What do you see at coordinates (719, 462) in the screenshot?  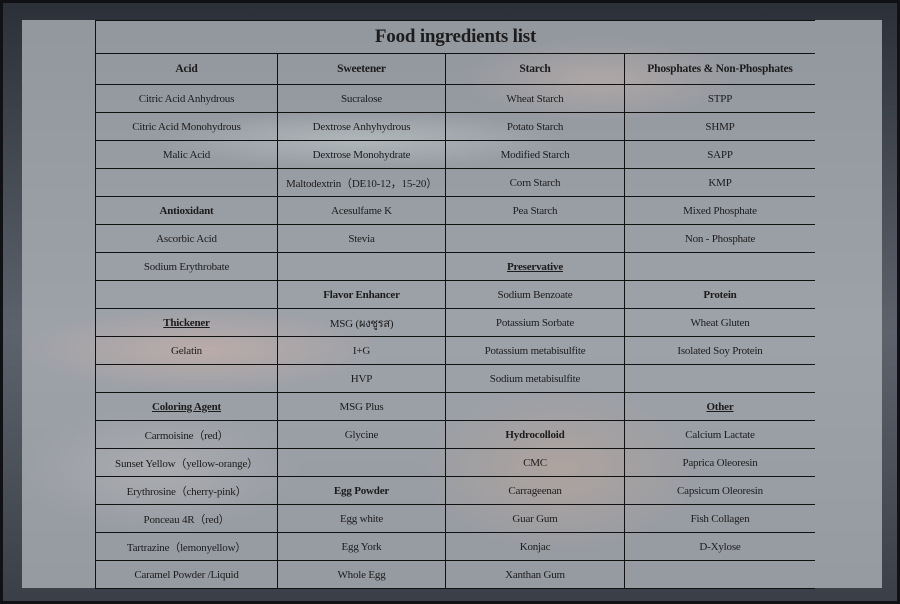 I see `table-cell: Paprica Oleoresin` at bounding box center [719, 462].